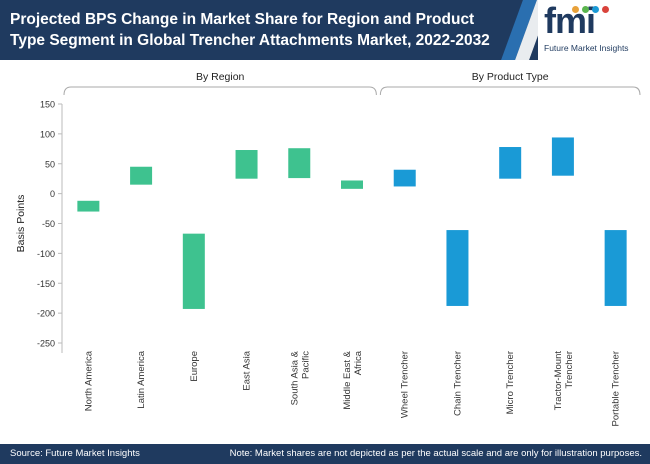 This screenshot has height=464, width=650. Describe the element at coordinates (46, 284) in the screenshot. I see `y-tick-label: -150` at that location.